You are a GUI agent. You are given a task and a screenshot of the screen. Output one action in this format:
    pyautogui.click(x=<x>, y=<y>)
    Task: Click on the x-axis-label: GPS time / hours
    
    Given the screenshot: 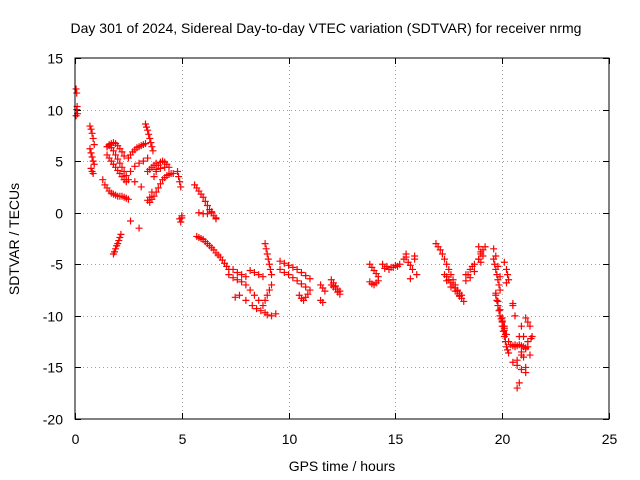 What is the action you would take?
    pyautogui.click(x=342, y=466)
    